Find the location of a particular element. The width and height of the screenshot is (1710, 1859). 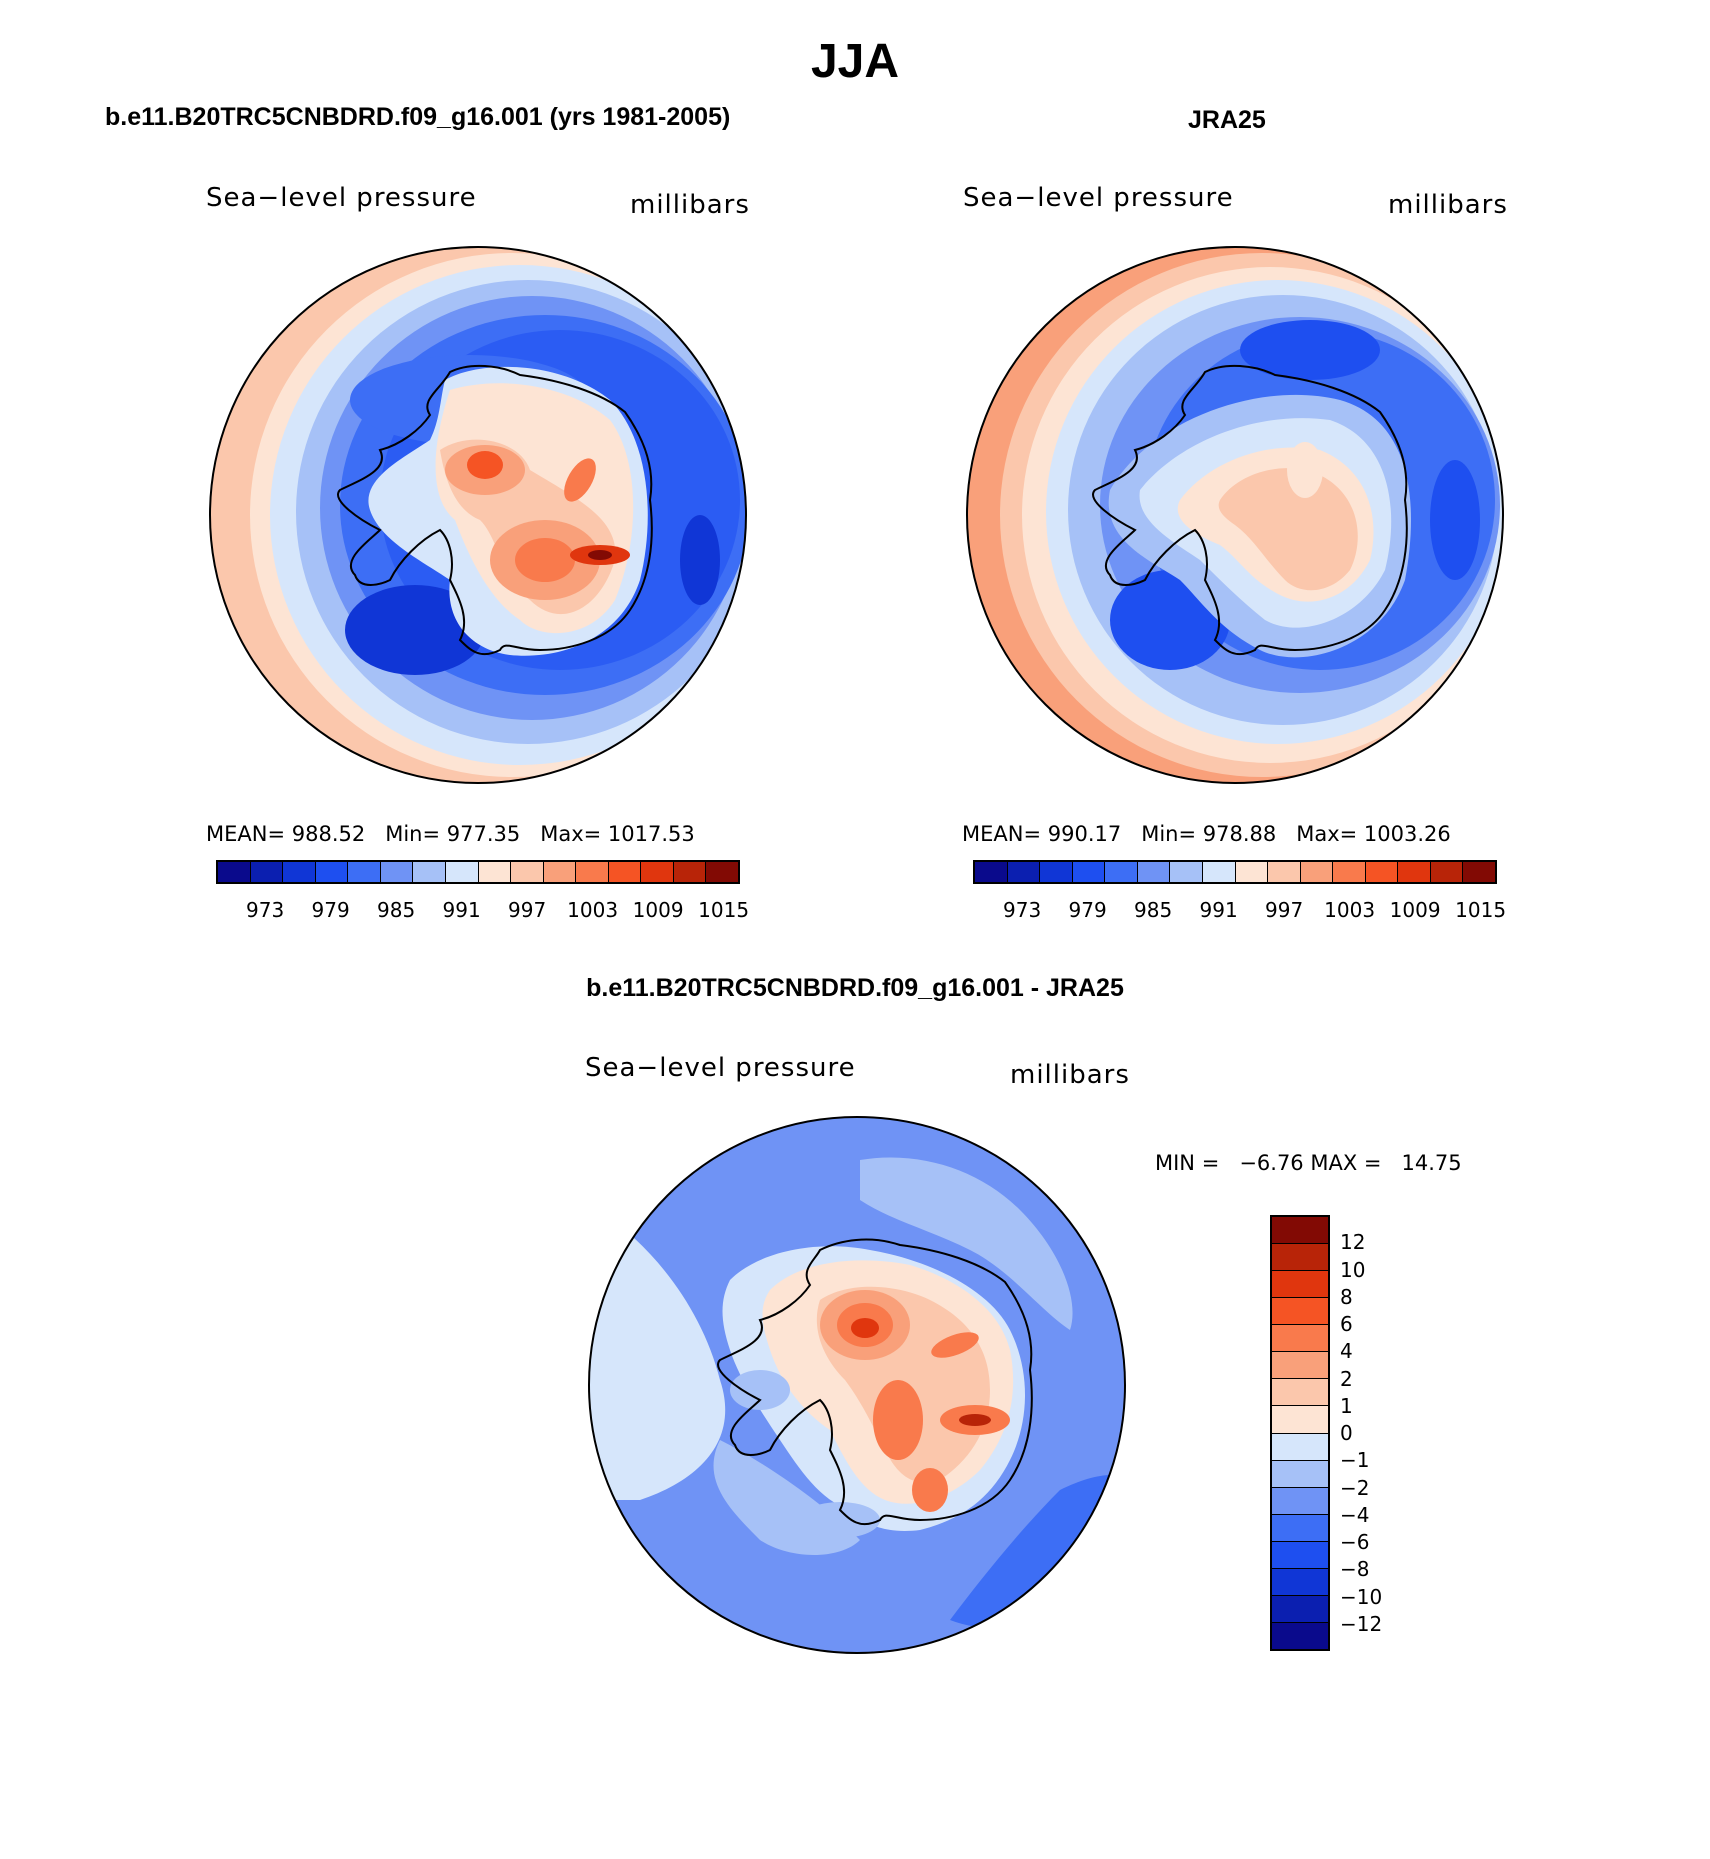

diff-colorbar-tick-label: −12 is located at coordinates (1361, 1623).